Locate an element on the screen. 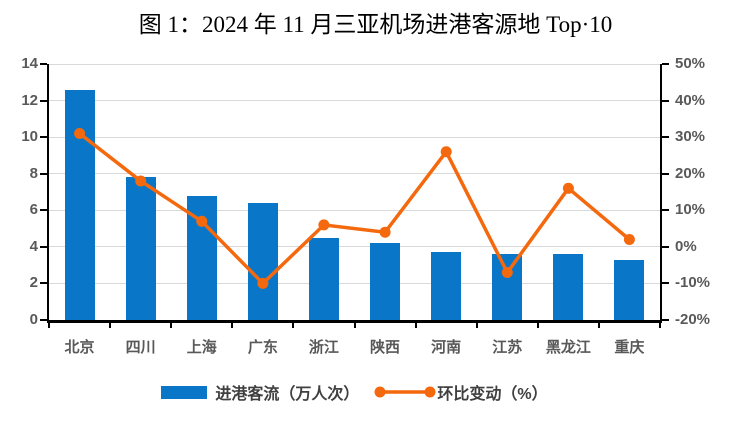  data-point-北京 is located at coordinates (80, 133).